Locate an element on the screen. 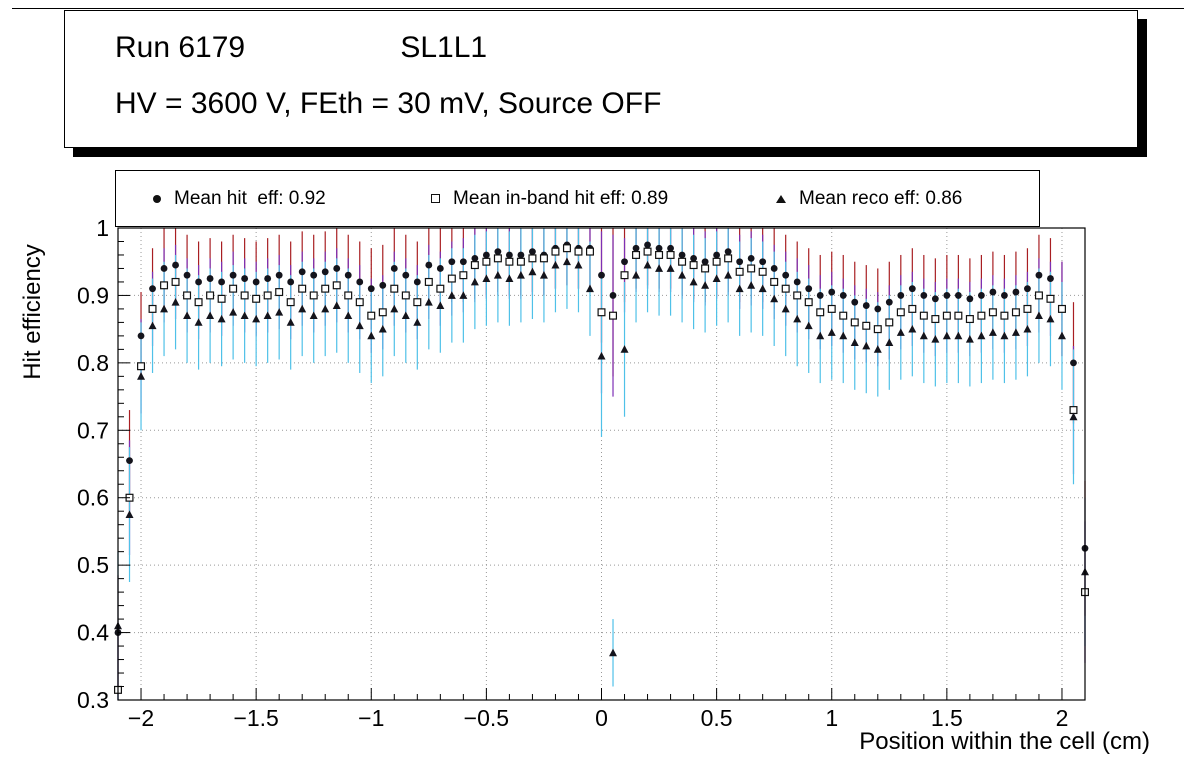  y-axis-title: Hit efficiency is located at coordinates (32, 312).